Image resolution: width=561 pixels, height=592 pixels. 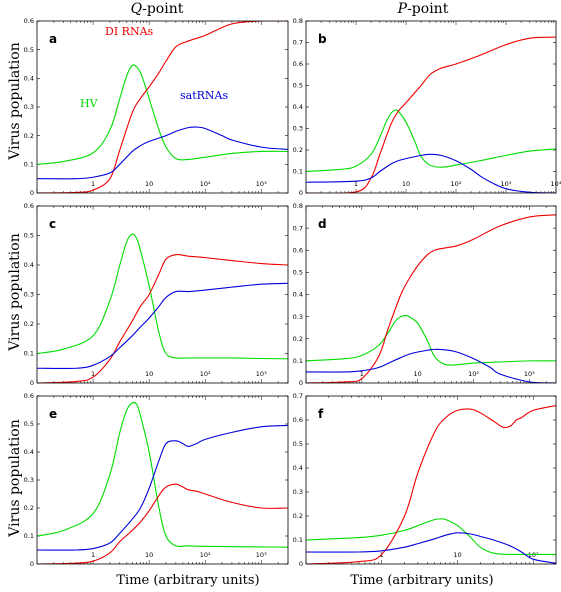 I want to click on panel-label: c, so click(x=52, y=224).